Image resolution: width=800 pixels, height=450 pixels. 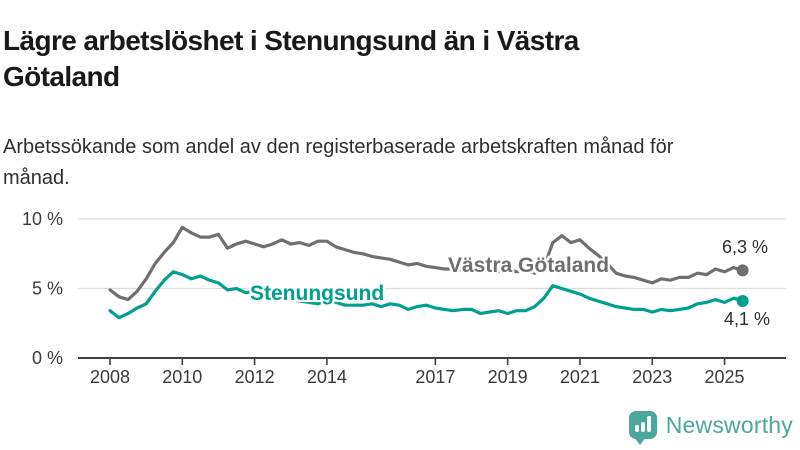 What do you see at coordinates (435, 377) in the screenshot?
I see `x-tick-label: 2017` at bounding box center [435, 377].